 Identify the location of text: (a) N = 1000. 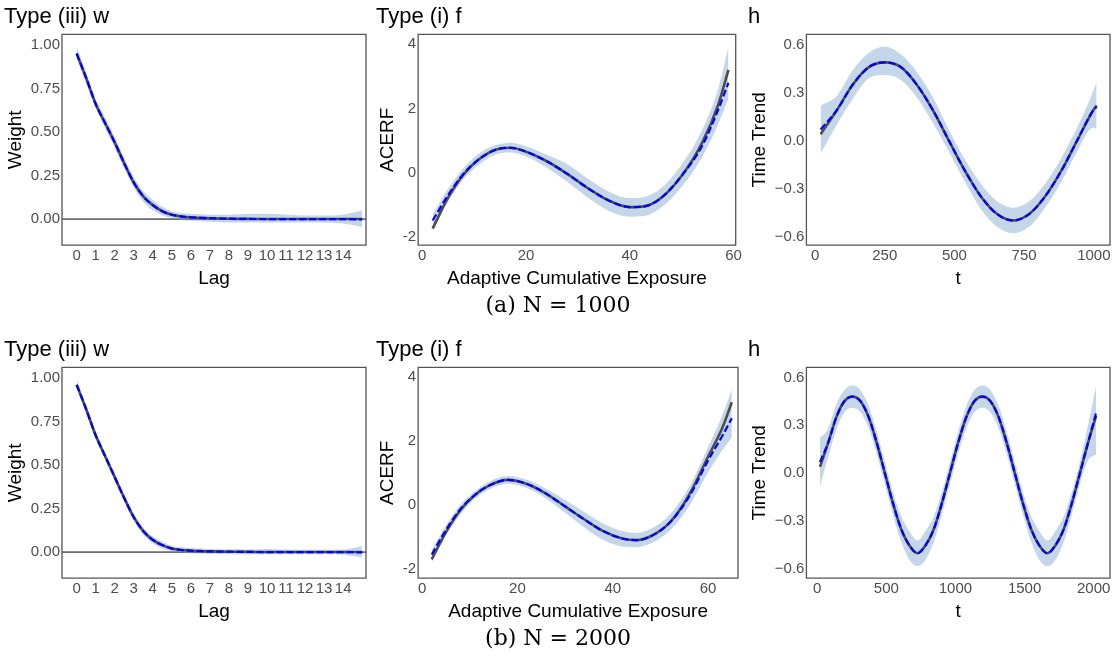
(558, 304).